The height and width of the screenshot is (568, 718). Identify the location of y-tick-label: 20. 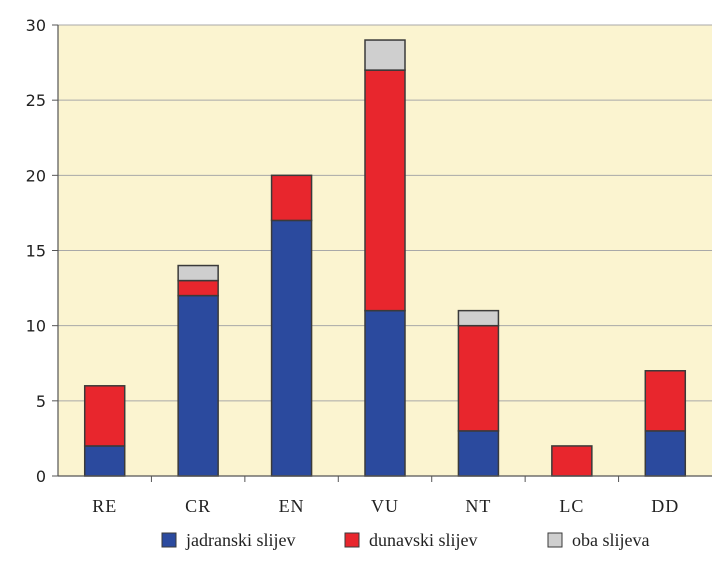
(36, 175).